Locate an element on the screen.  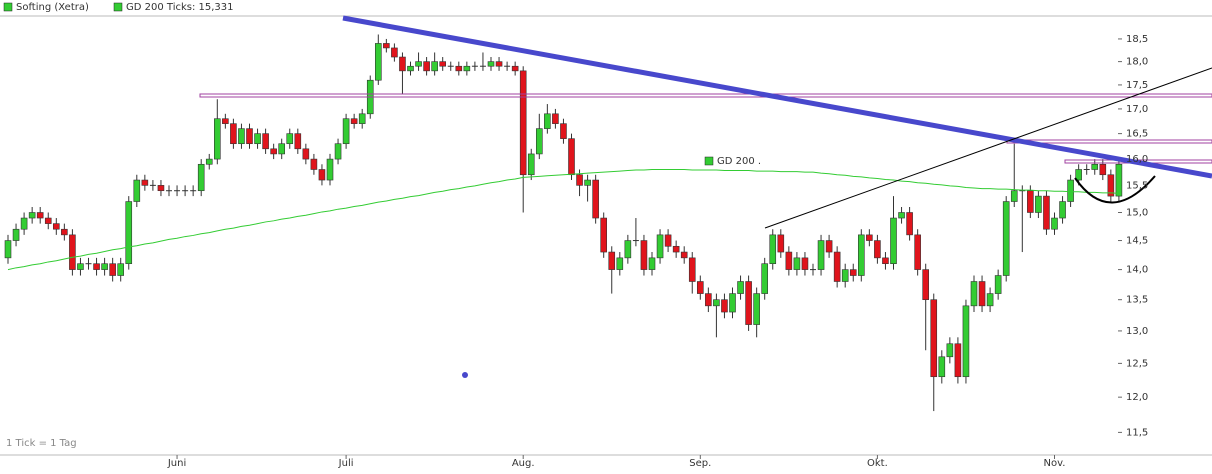
y-tick-label: 14,0 is located at coordinates (1137, 270).